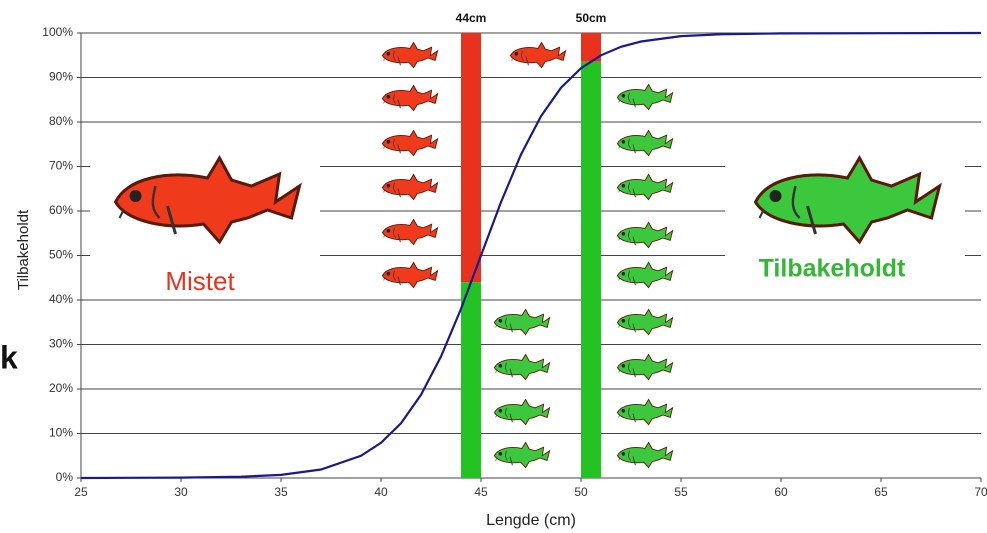 The height and width of the screenshot is (533, 987). What do you see at coordinates (581, 492) in the screenshot?
I see `x-tick-label: 50` at bounding box center [581, 492].